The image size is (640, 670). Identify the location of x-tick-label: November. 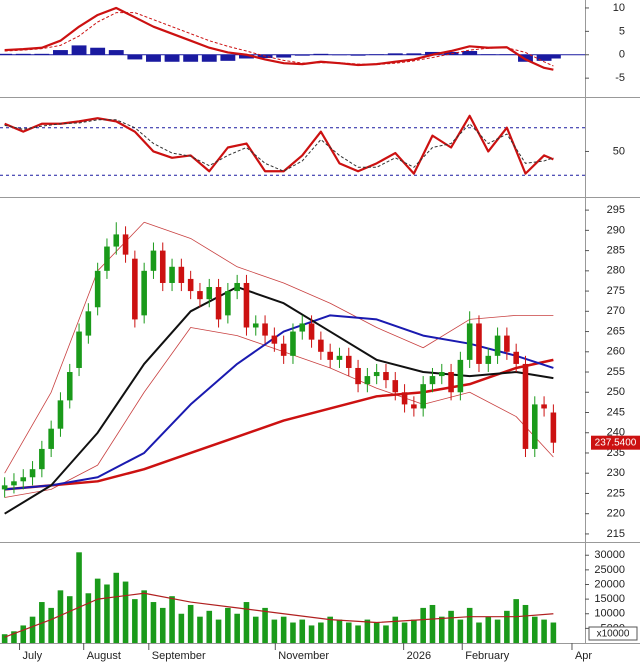
(303, 656).